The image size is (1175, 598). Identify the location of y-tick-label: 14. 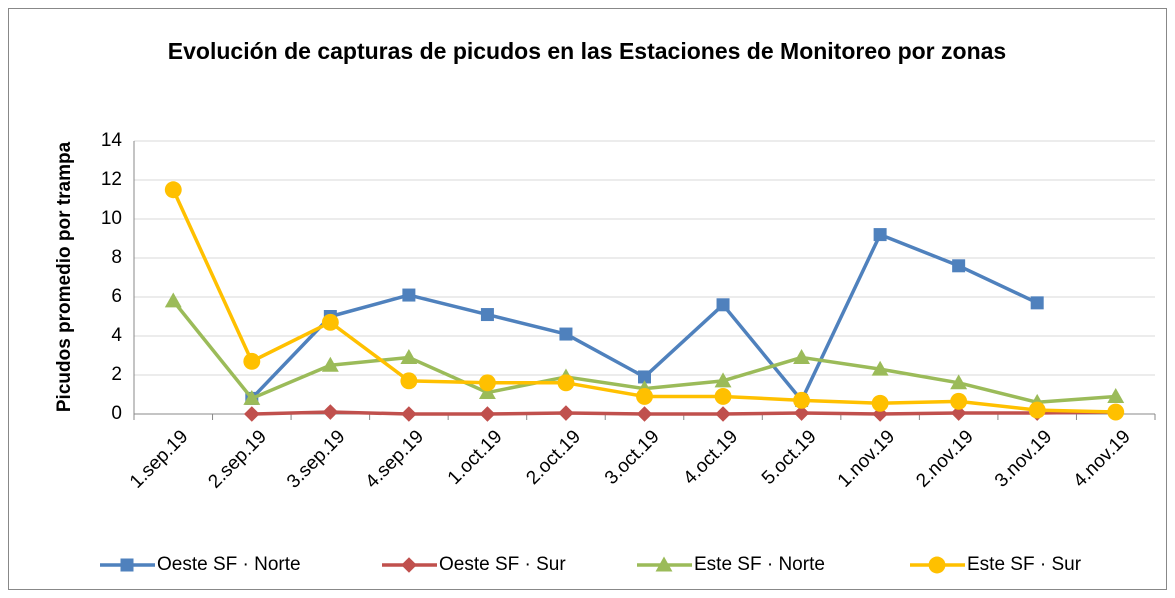
(112, 140).